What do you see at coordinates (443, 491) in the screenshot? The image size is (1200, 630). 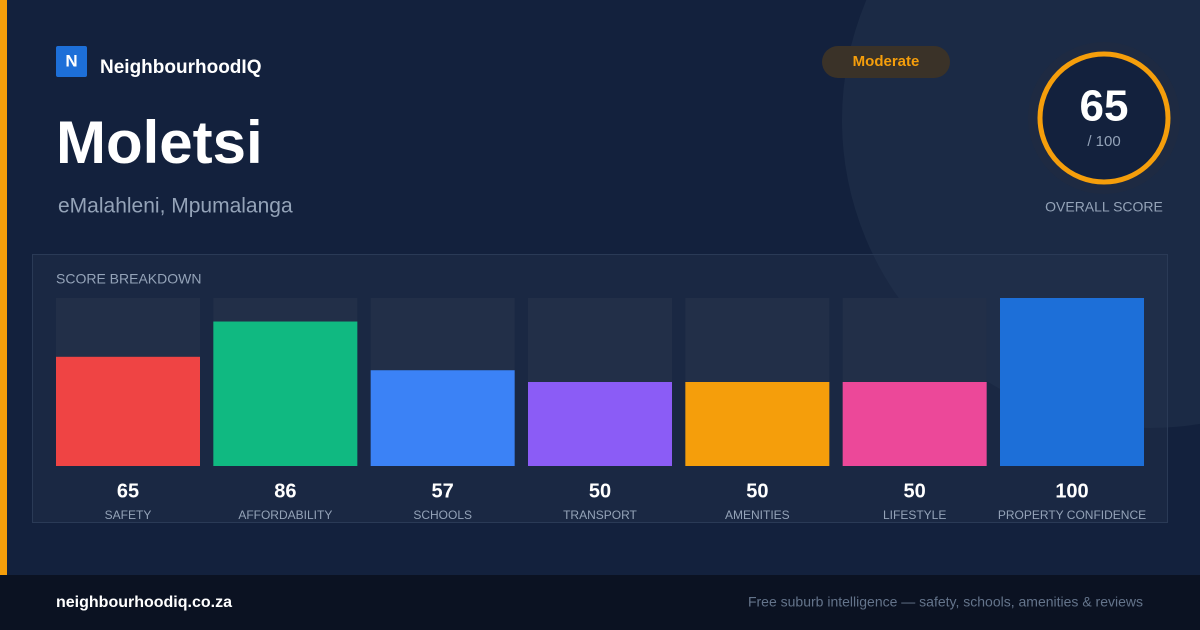 I see `value-label: 57` at bounding box center [443, 491].